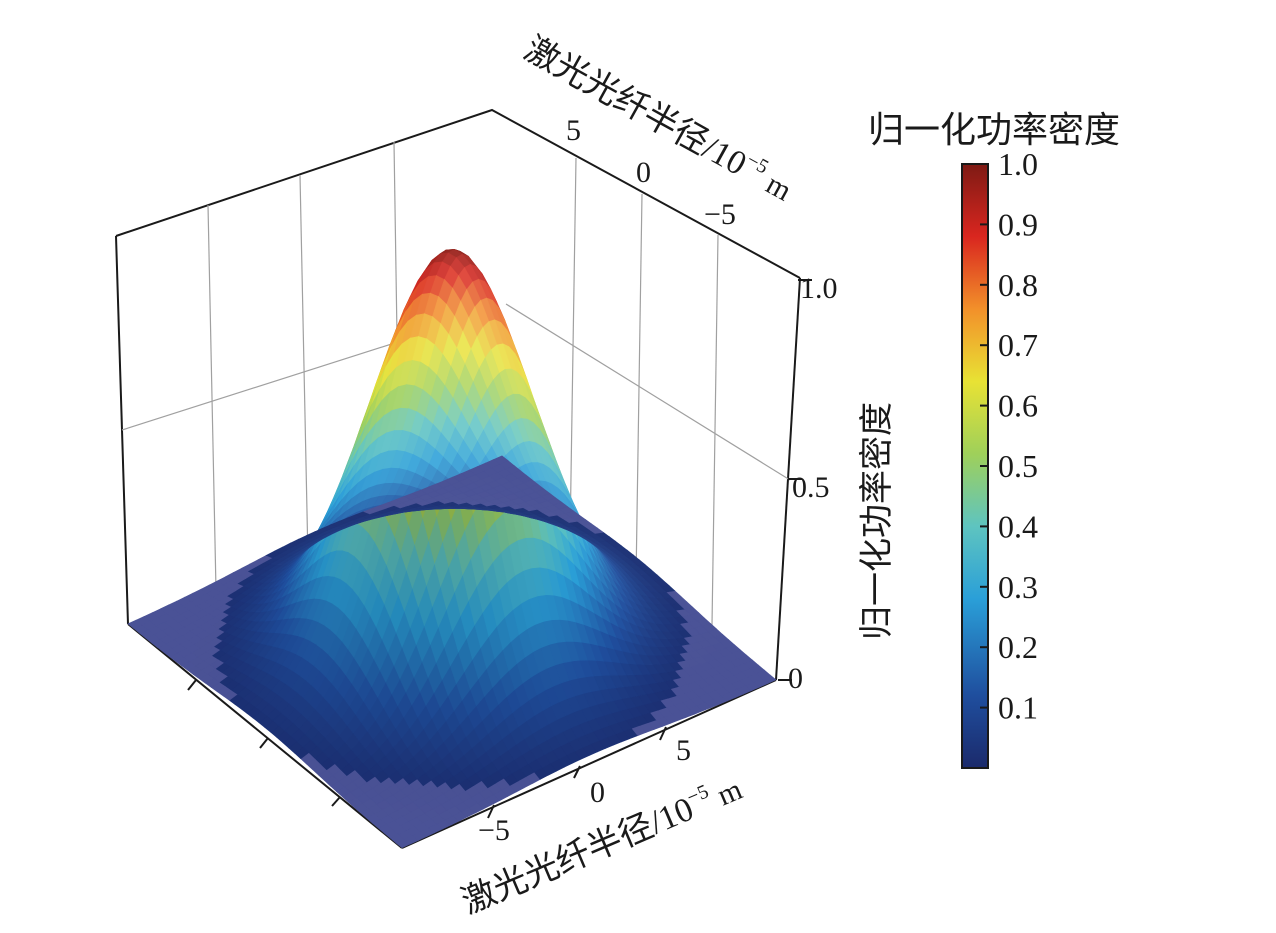 The image size is (1276, 933). I want to click on back-axis-label: 激光光纤半径/10−5m, so click(658, 119).